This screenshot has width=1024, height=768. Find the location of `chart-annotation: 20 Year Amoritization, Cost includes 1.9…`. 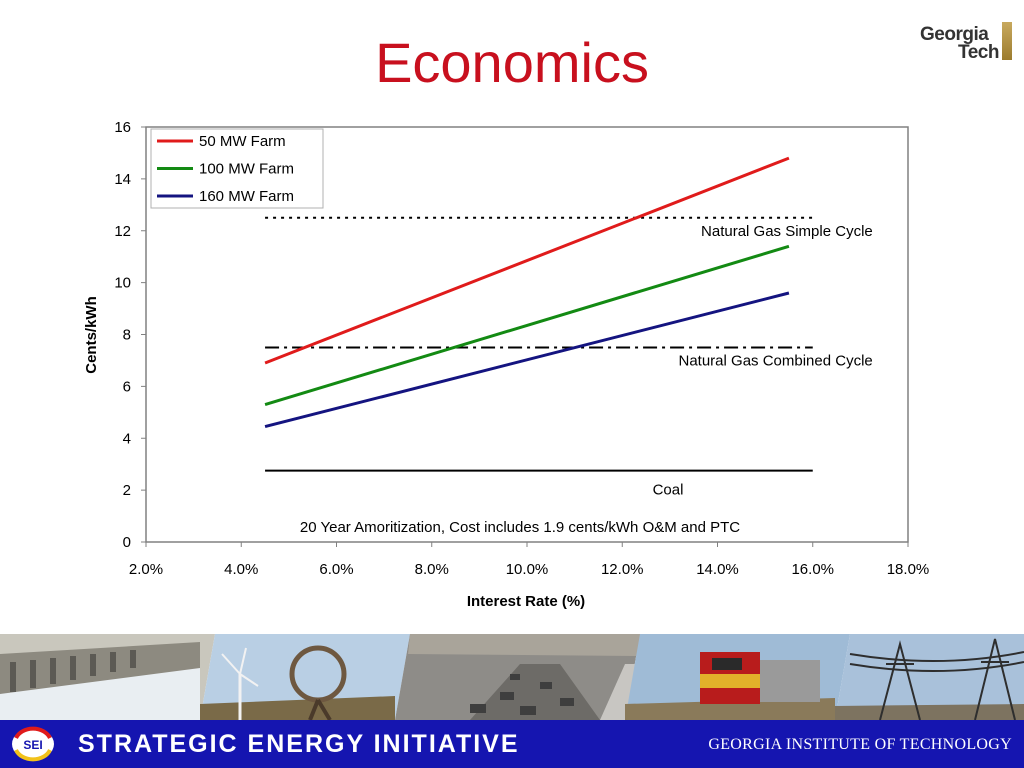

chart-annotation: 20 Year Amoritization, Cost includes 1.9… is located at coordinates (520, 527).